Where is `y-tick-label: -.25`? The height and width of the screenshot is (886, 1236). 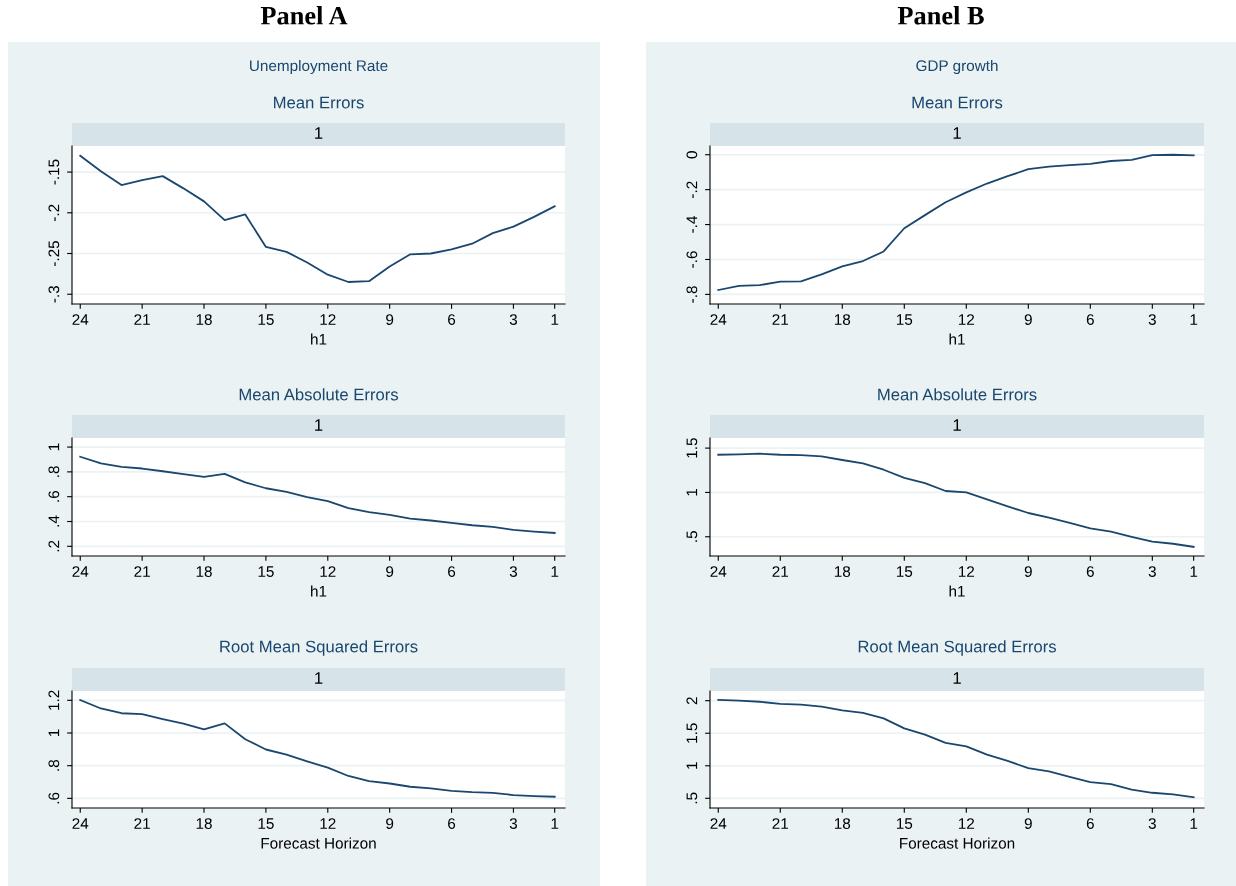 y-tick-label: -.25 is located at coordinates (54, 253).